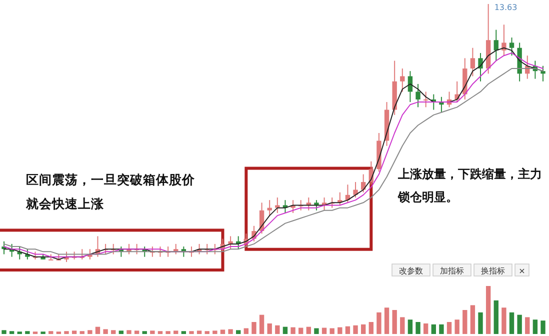  Describe the element at coordinates (469, 185) in the screenshot. I see `annotation: 上涨放量，下跌缩量，主力锁仓明显。` at that location.